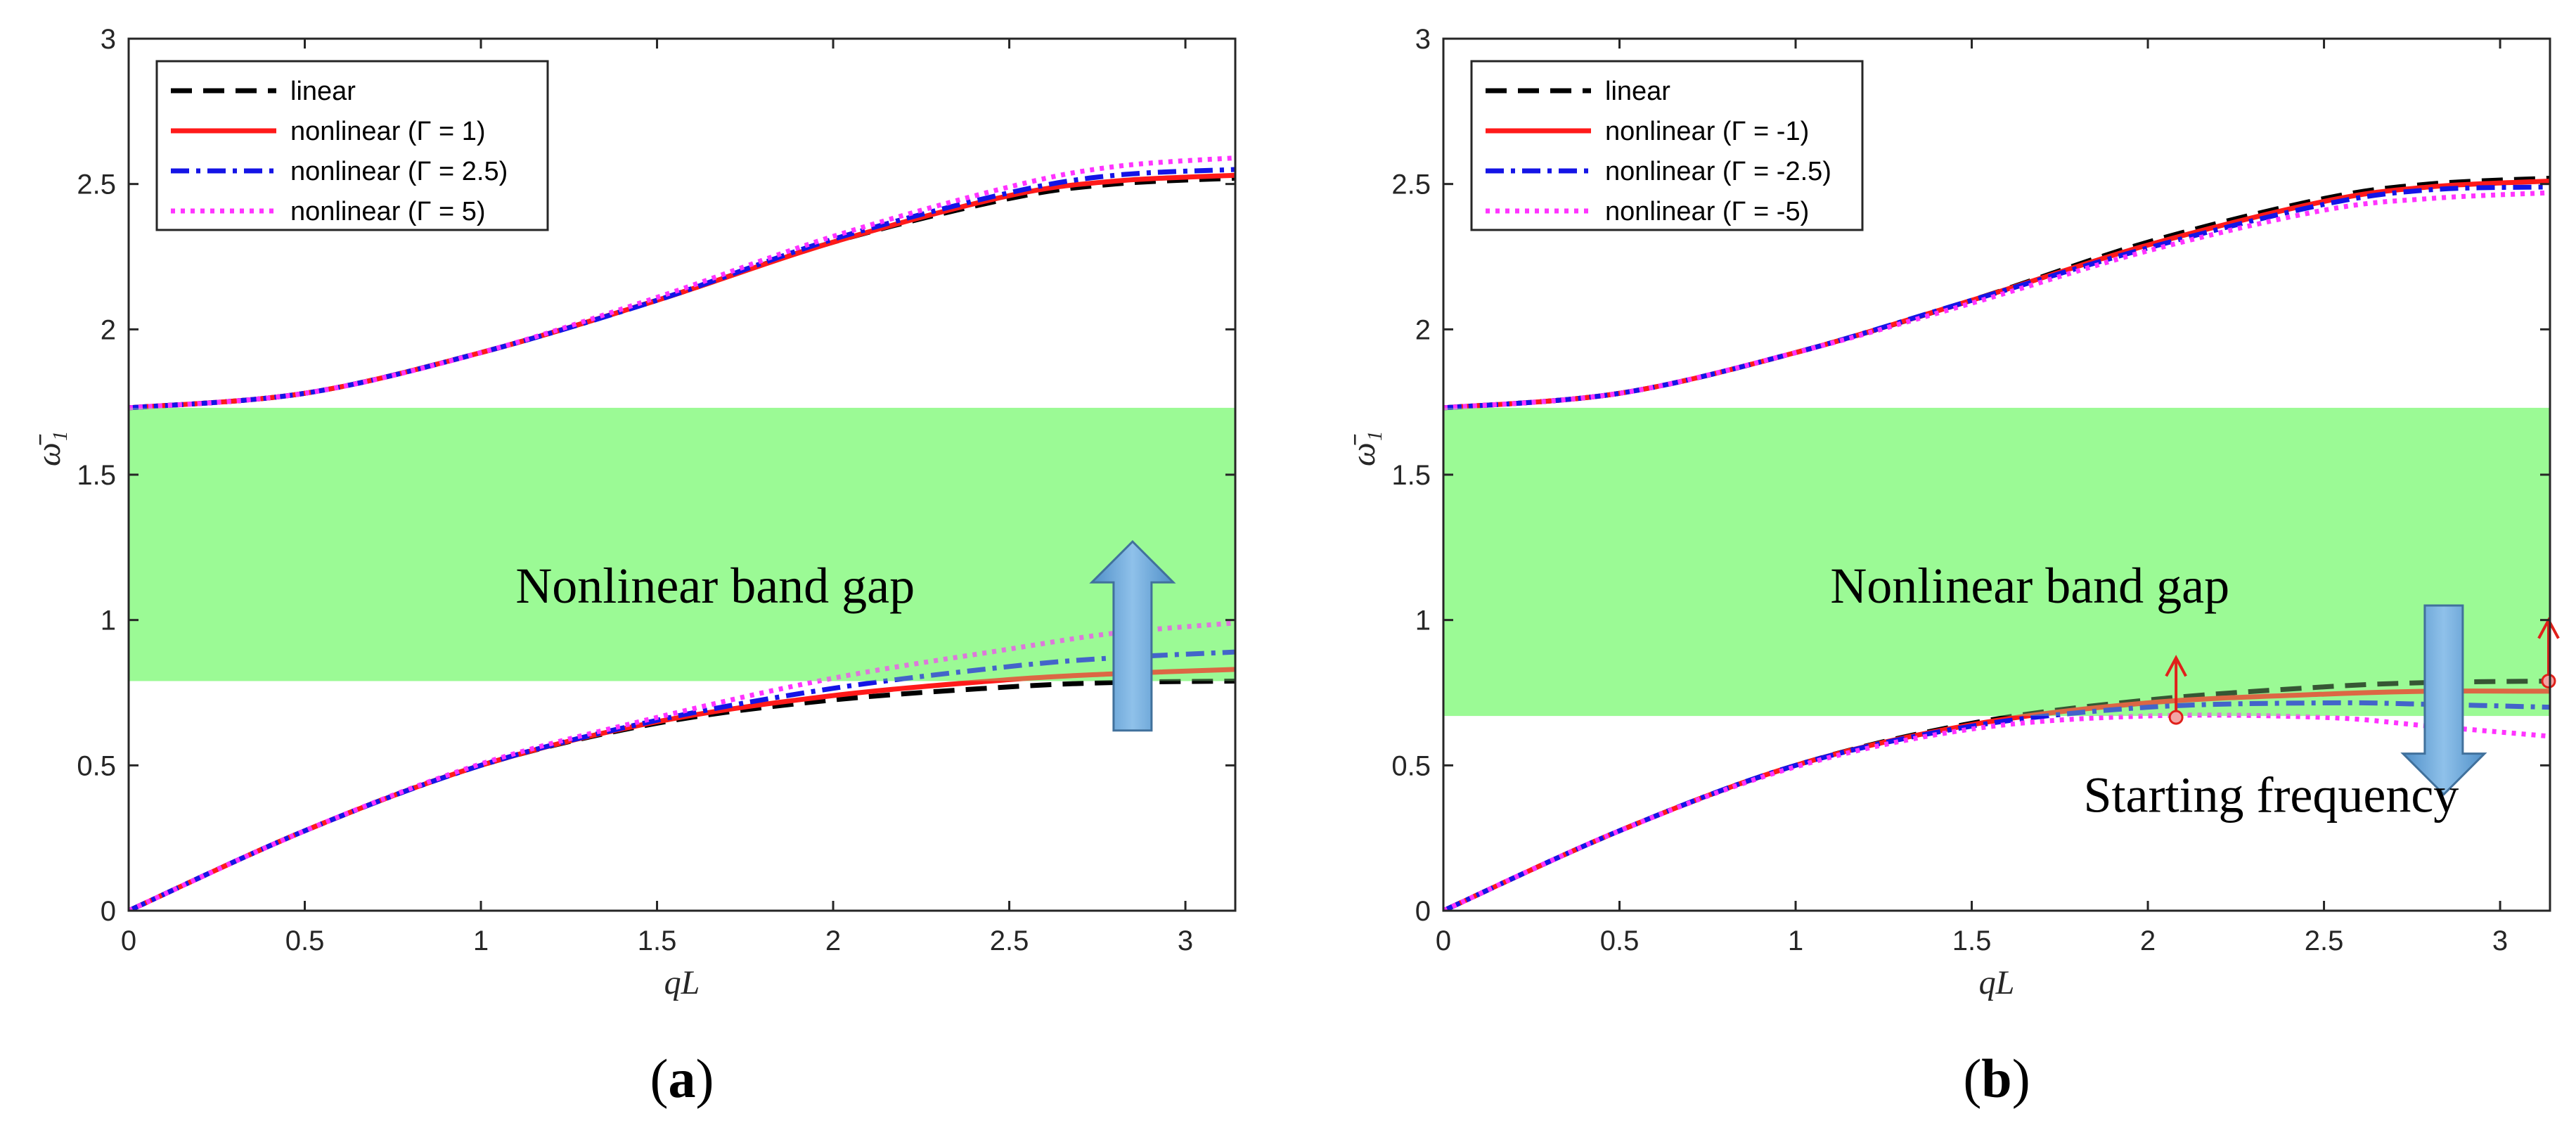 The width and height of the screenshot is (2576, 1128). I want to click on panel-caption: (b), so click(1996, 1078).